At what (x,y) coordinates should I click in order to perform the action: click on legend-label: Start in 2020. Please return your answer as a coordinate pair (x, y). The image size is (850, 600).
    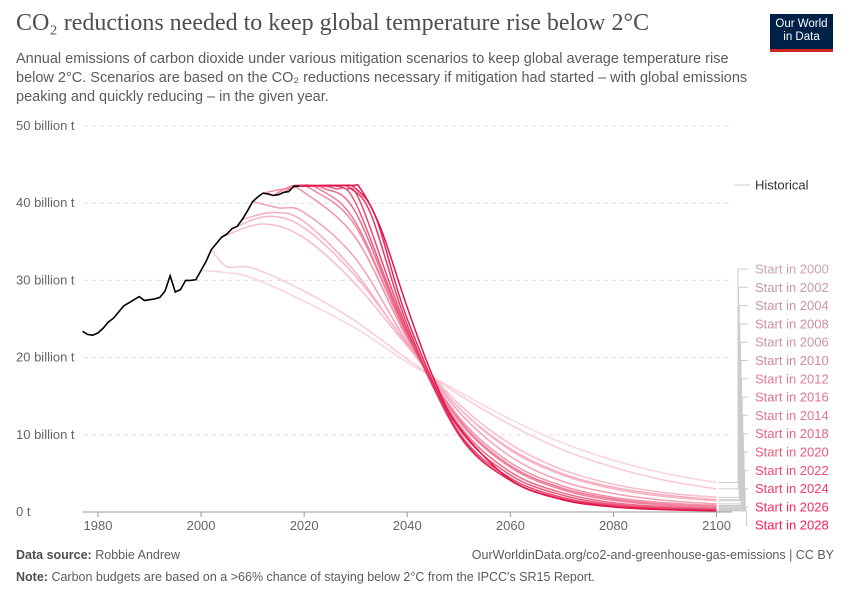
    Looking at the image, I should click on (792, 452).